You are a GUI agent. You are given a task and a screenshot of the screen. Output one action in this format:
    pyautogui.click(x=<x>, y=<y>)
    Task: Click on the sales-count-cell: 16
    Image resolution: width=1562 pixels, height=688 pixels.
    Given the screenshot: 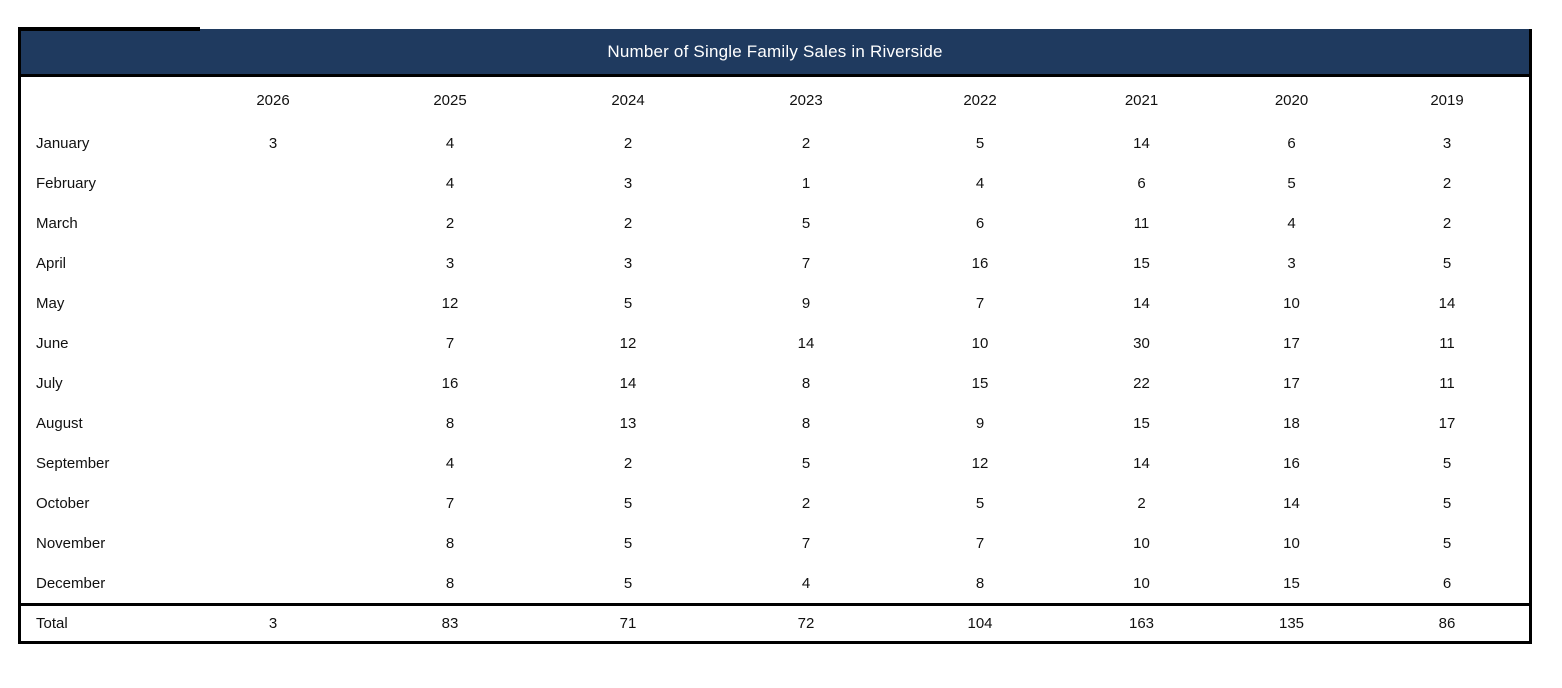 What is the action you would take?
    pyautogui.click(x=1291, y=463)
    